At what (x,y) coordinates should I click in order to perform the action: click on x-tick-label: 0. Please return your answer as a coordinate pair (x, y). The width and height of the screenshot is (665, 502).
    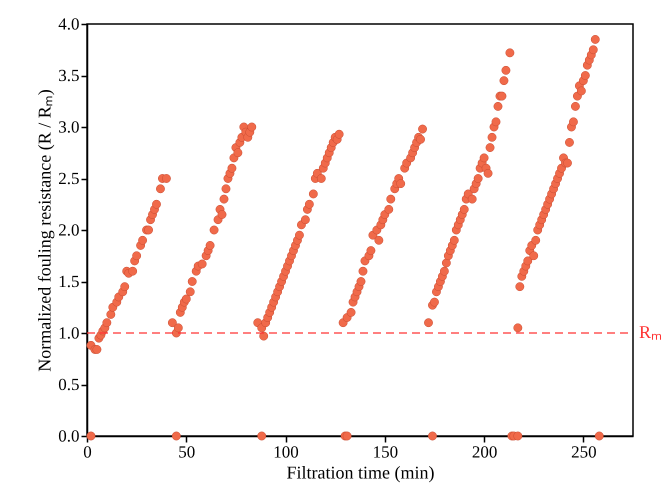
    Looking at the image, I should click on (87, 452).